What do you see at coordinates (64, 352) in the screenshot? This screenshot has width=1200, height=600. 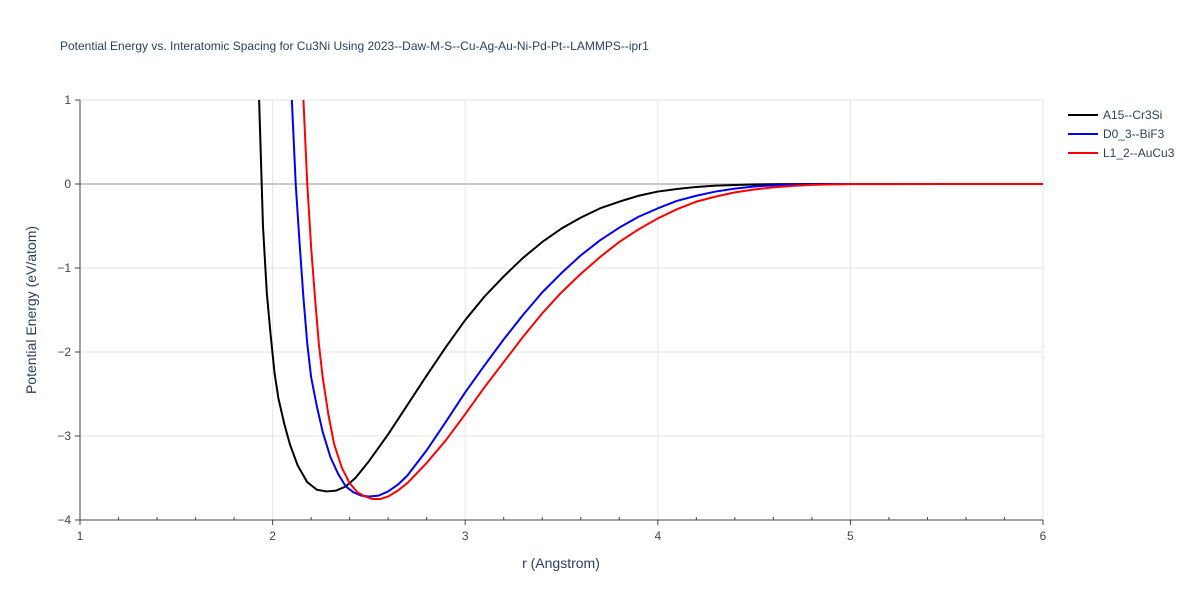 I see `y-tick-label: −2` at bounding box center [64, 352].